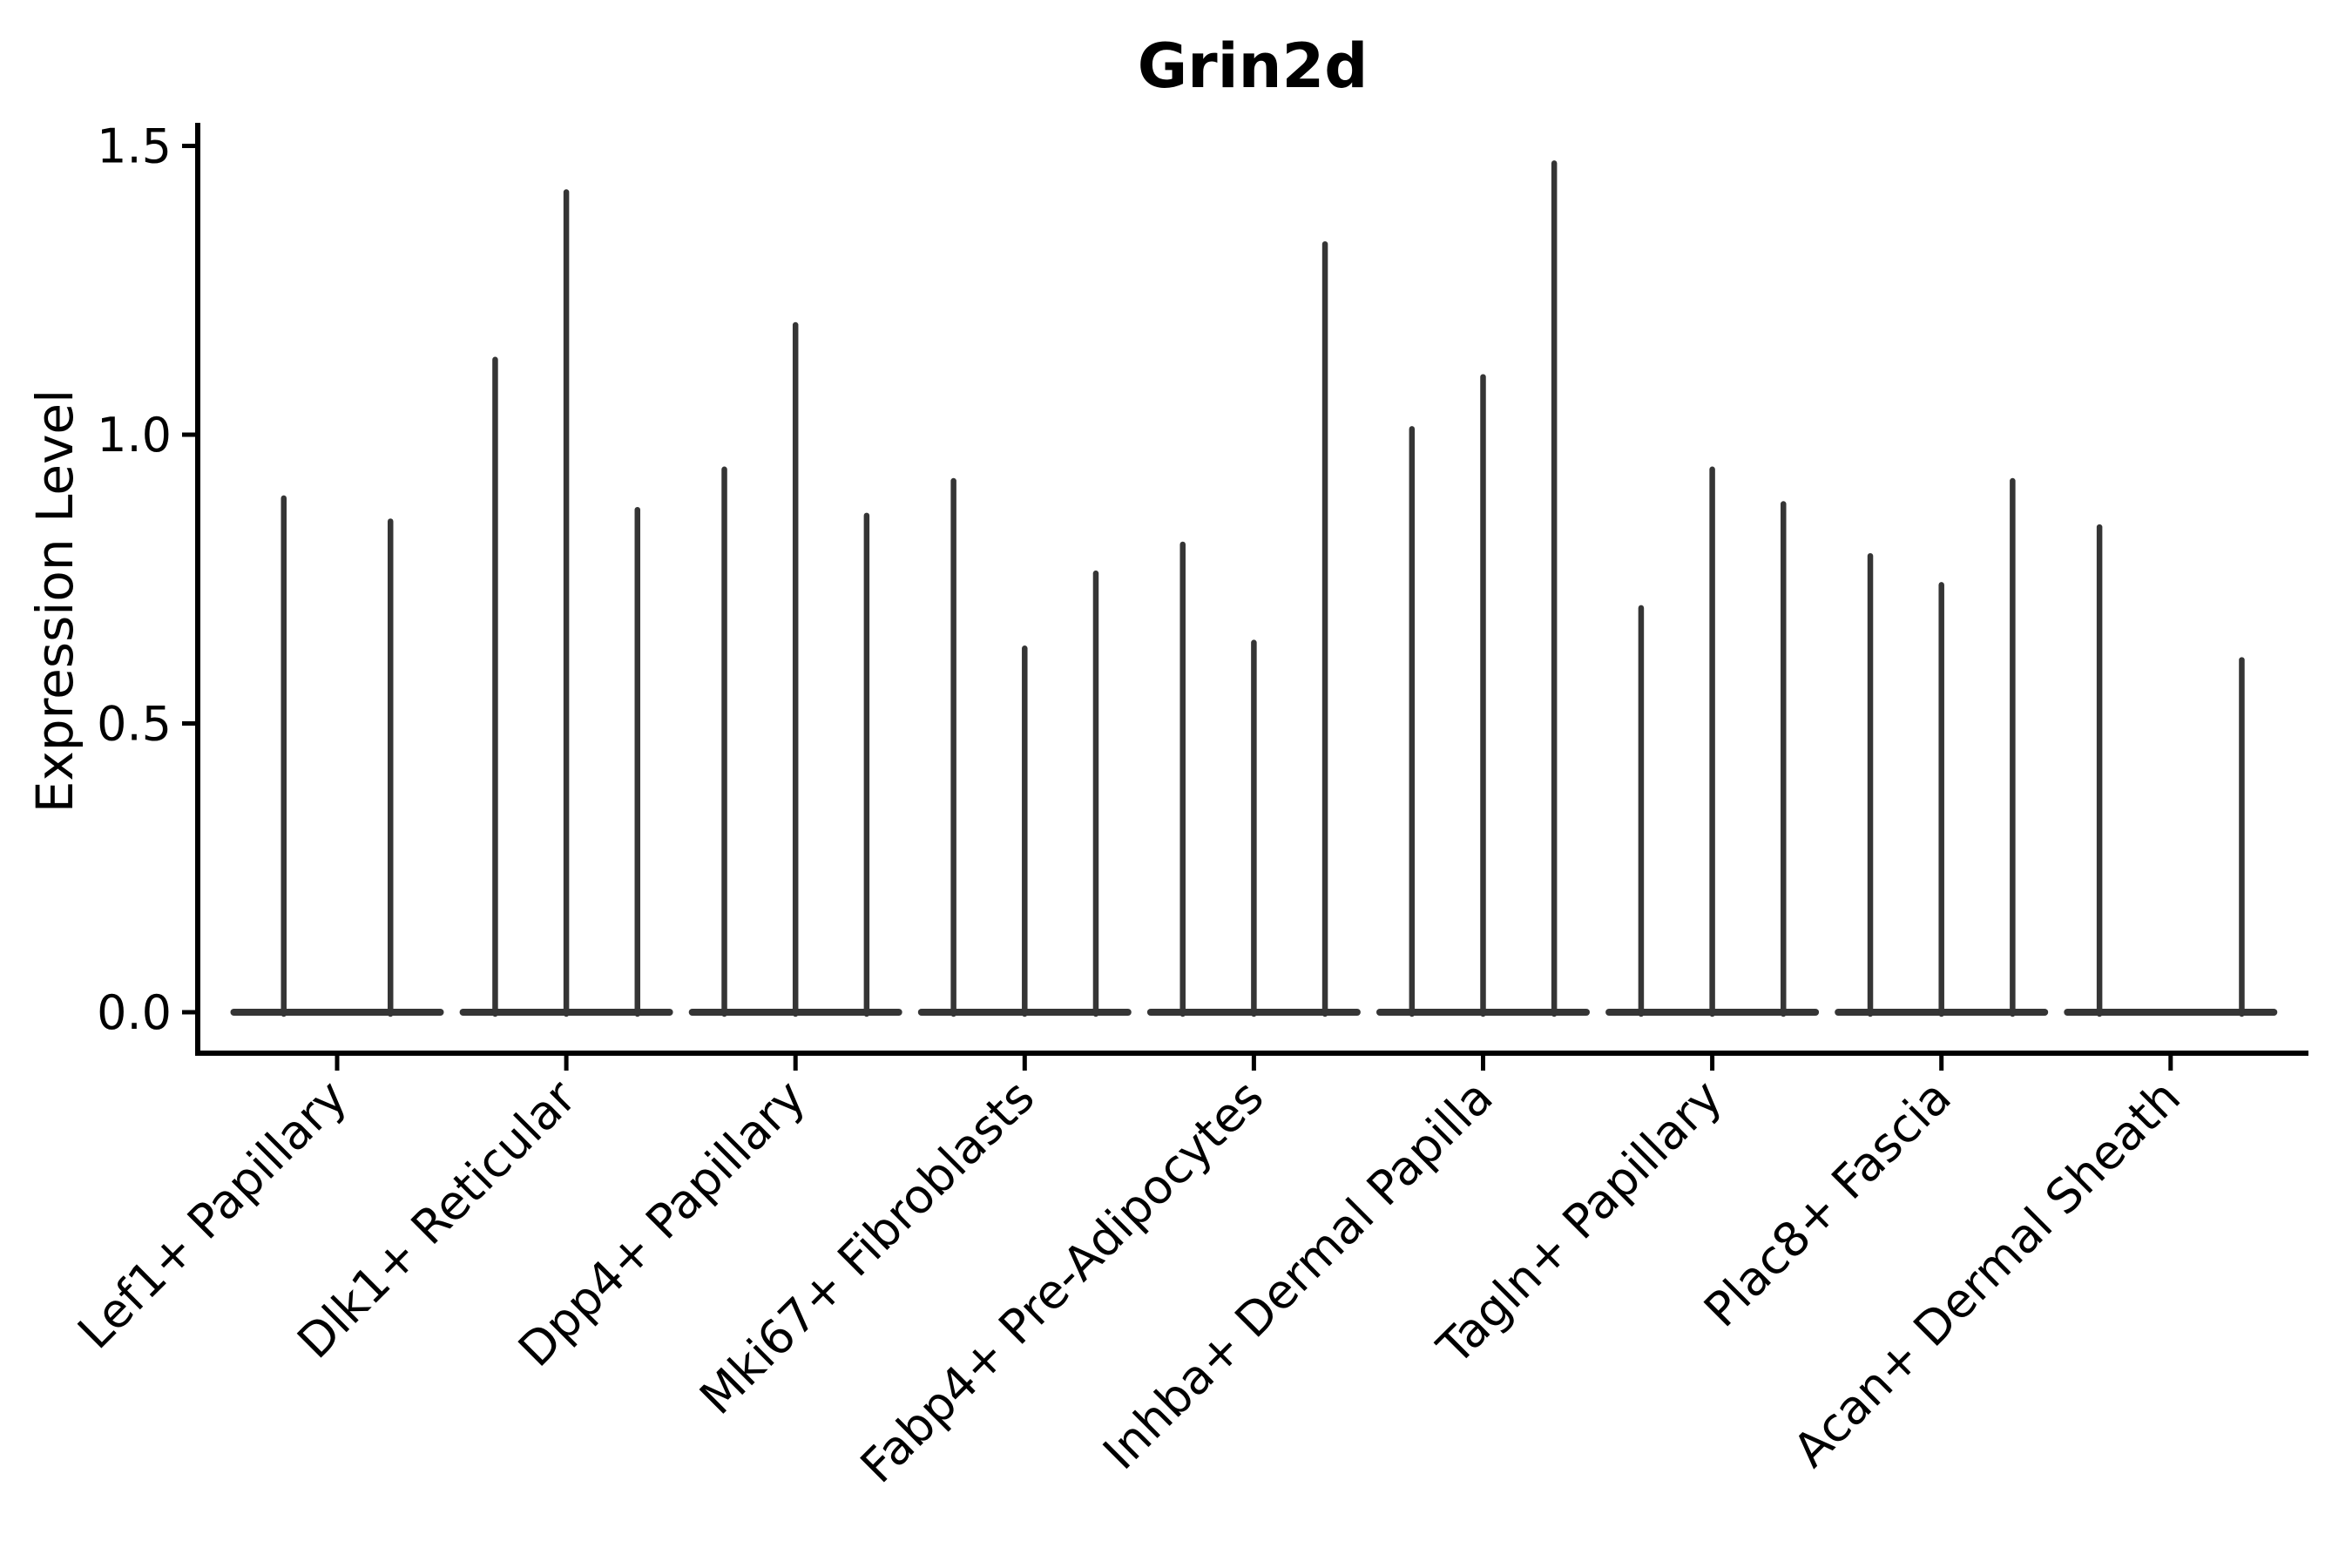 This screenshot has height=1568, width=2352. I want to click on chart-title: Grin2d, so click(1253, 66).